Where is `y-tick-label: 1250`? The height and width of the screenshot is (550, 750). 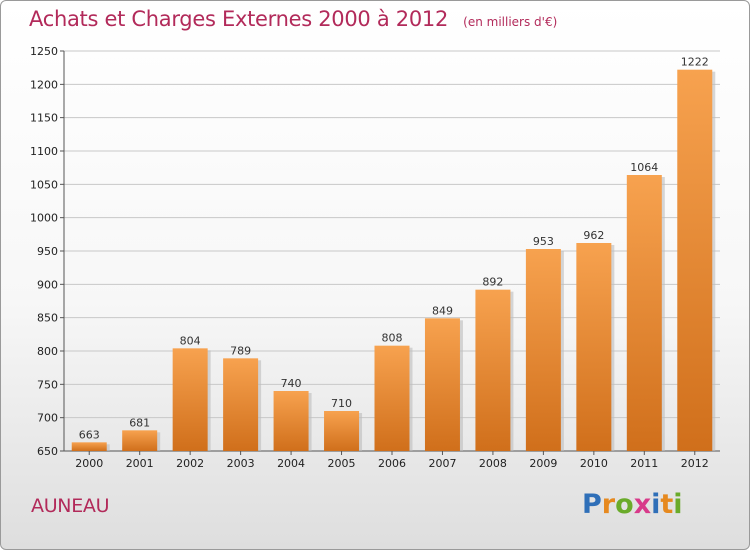
y-tick-label: 1250 is located at coordinates (44, 51).